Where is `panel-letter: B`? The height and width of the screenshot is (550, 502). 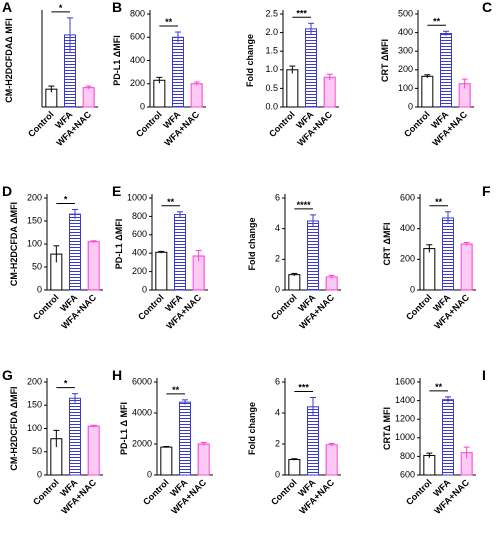
panel-letter: B is located at coordinates (117, 7).